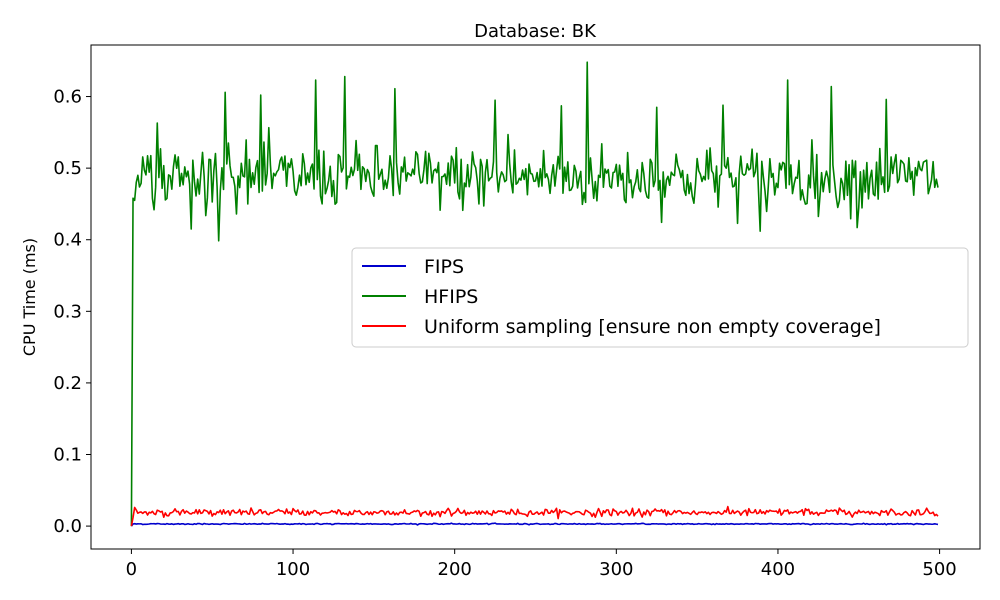 The image size is (1000, 600). I want to click on series-line-uniform, so click(534, 516).